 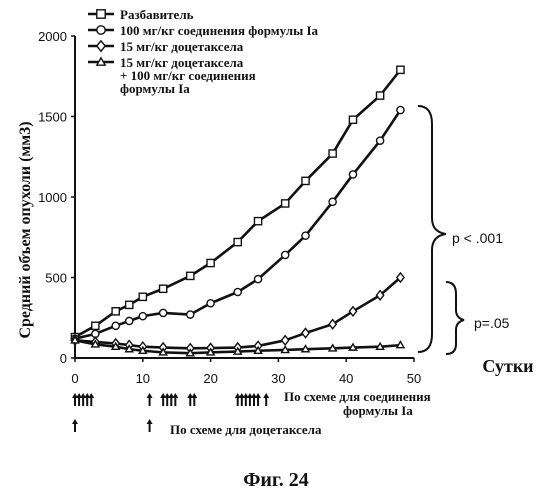 What do you see at coordinates (346, 378) in the screenshot?
I see `x-tick-label: 40` at bounding box center [346, 378].